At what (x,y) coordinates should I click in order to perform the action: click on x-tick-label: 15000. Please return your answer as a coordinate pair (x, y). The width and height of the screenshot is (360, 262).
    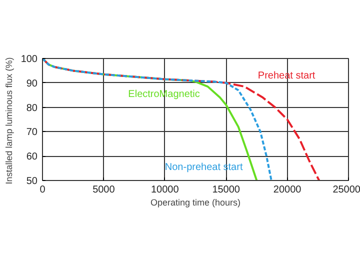
    Looking at the image, I should click on (226, 190).